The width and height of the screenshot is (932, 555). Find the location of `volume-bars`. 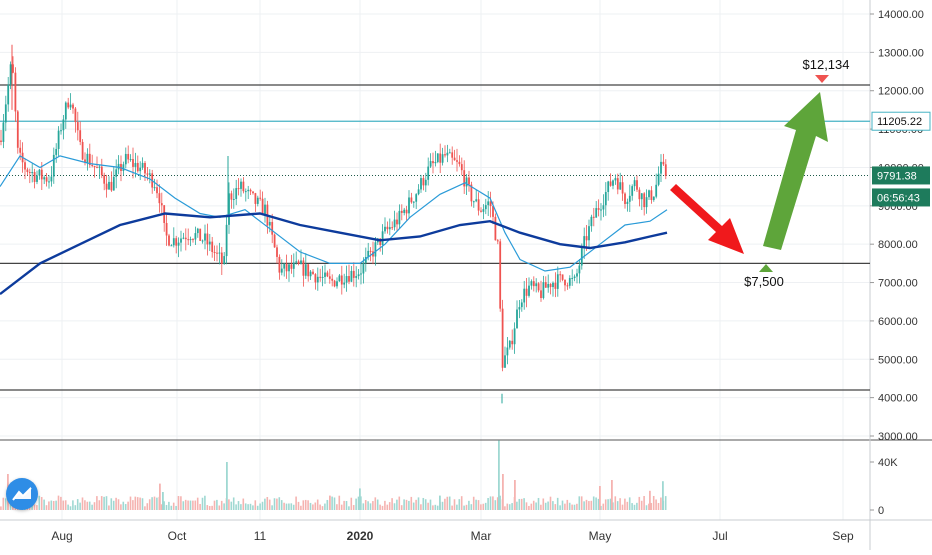

volume-bars is located at coordinates (333, 475).